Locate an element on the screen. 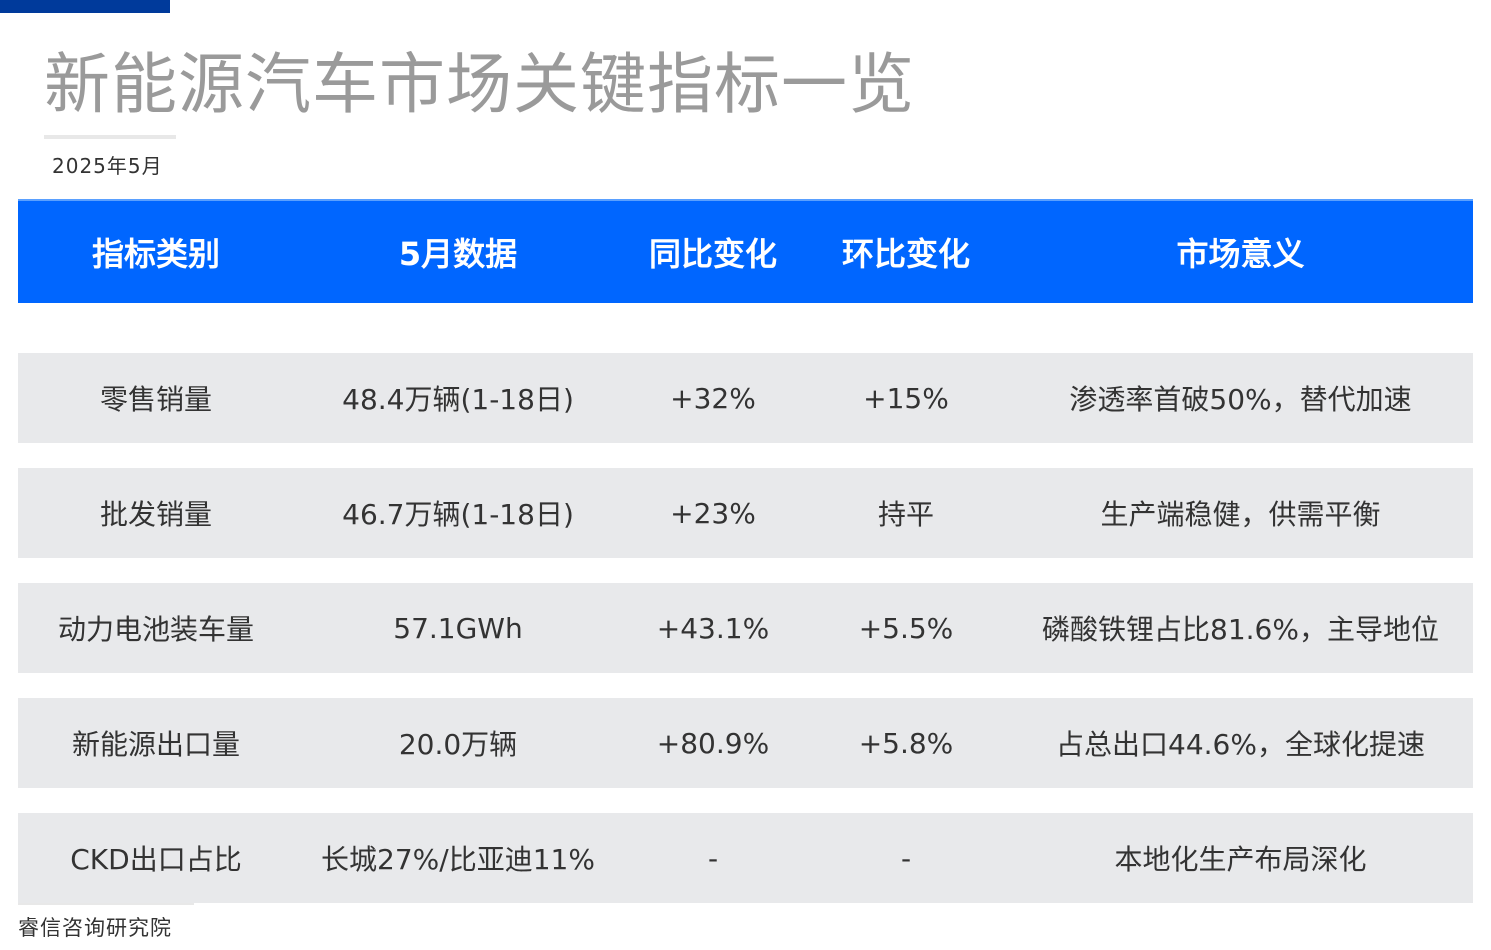  top-accent-bar is located at coordinates (85, 6).